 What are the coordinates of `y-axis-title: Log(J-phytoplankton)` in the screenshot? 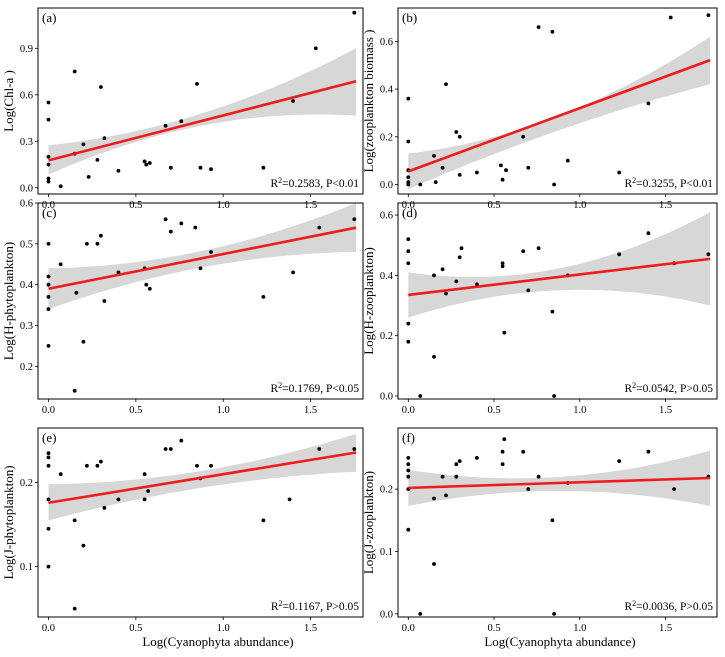 It's located at (8, 522).